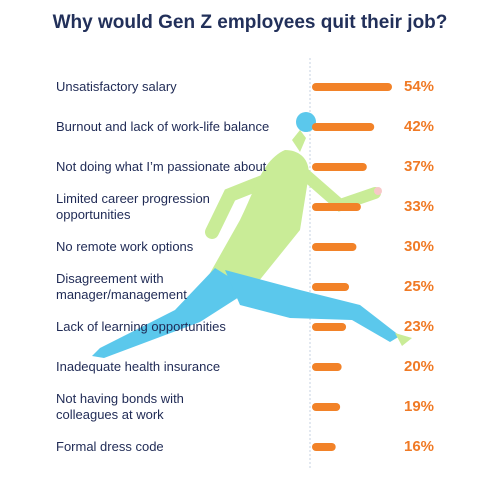  Describe the element at coordinates (120, 398) in the screenshot. I see `category-label-line: Not having bonds with` at that location.